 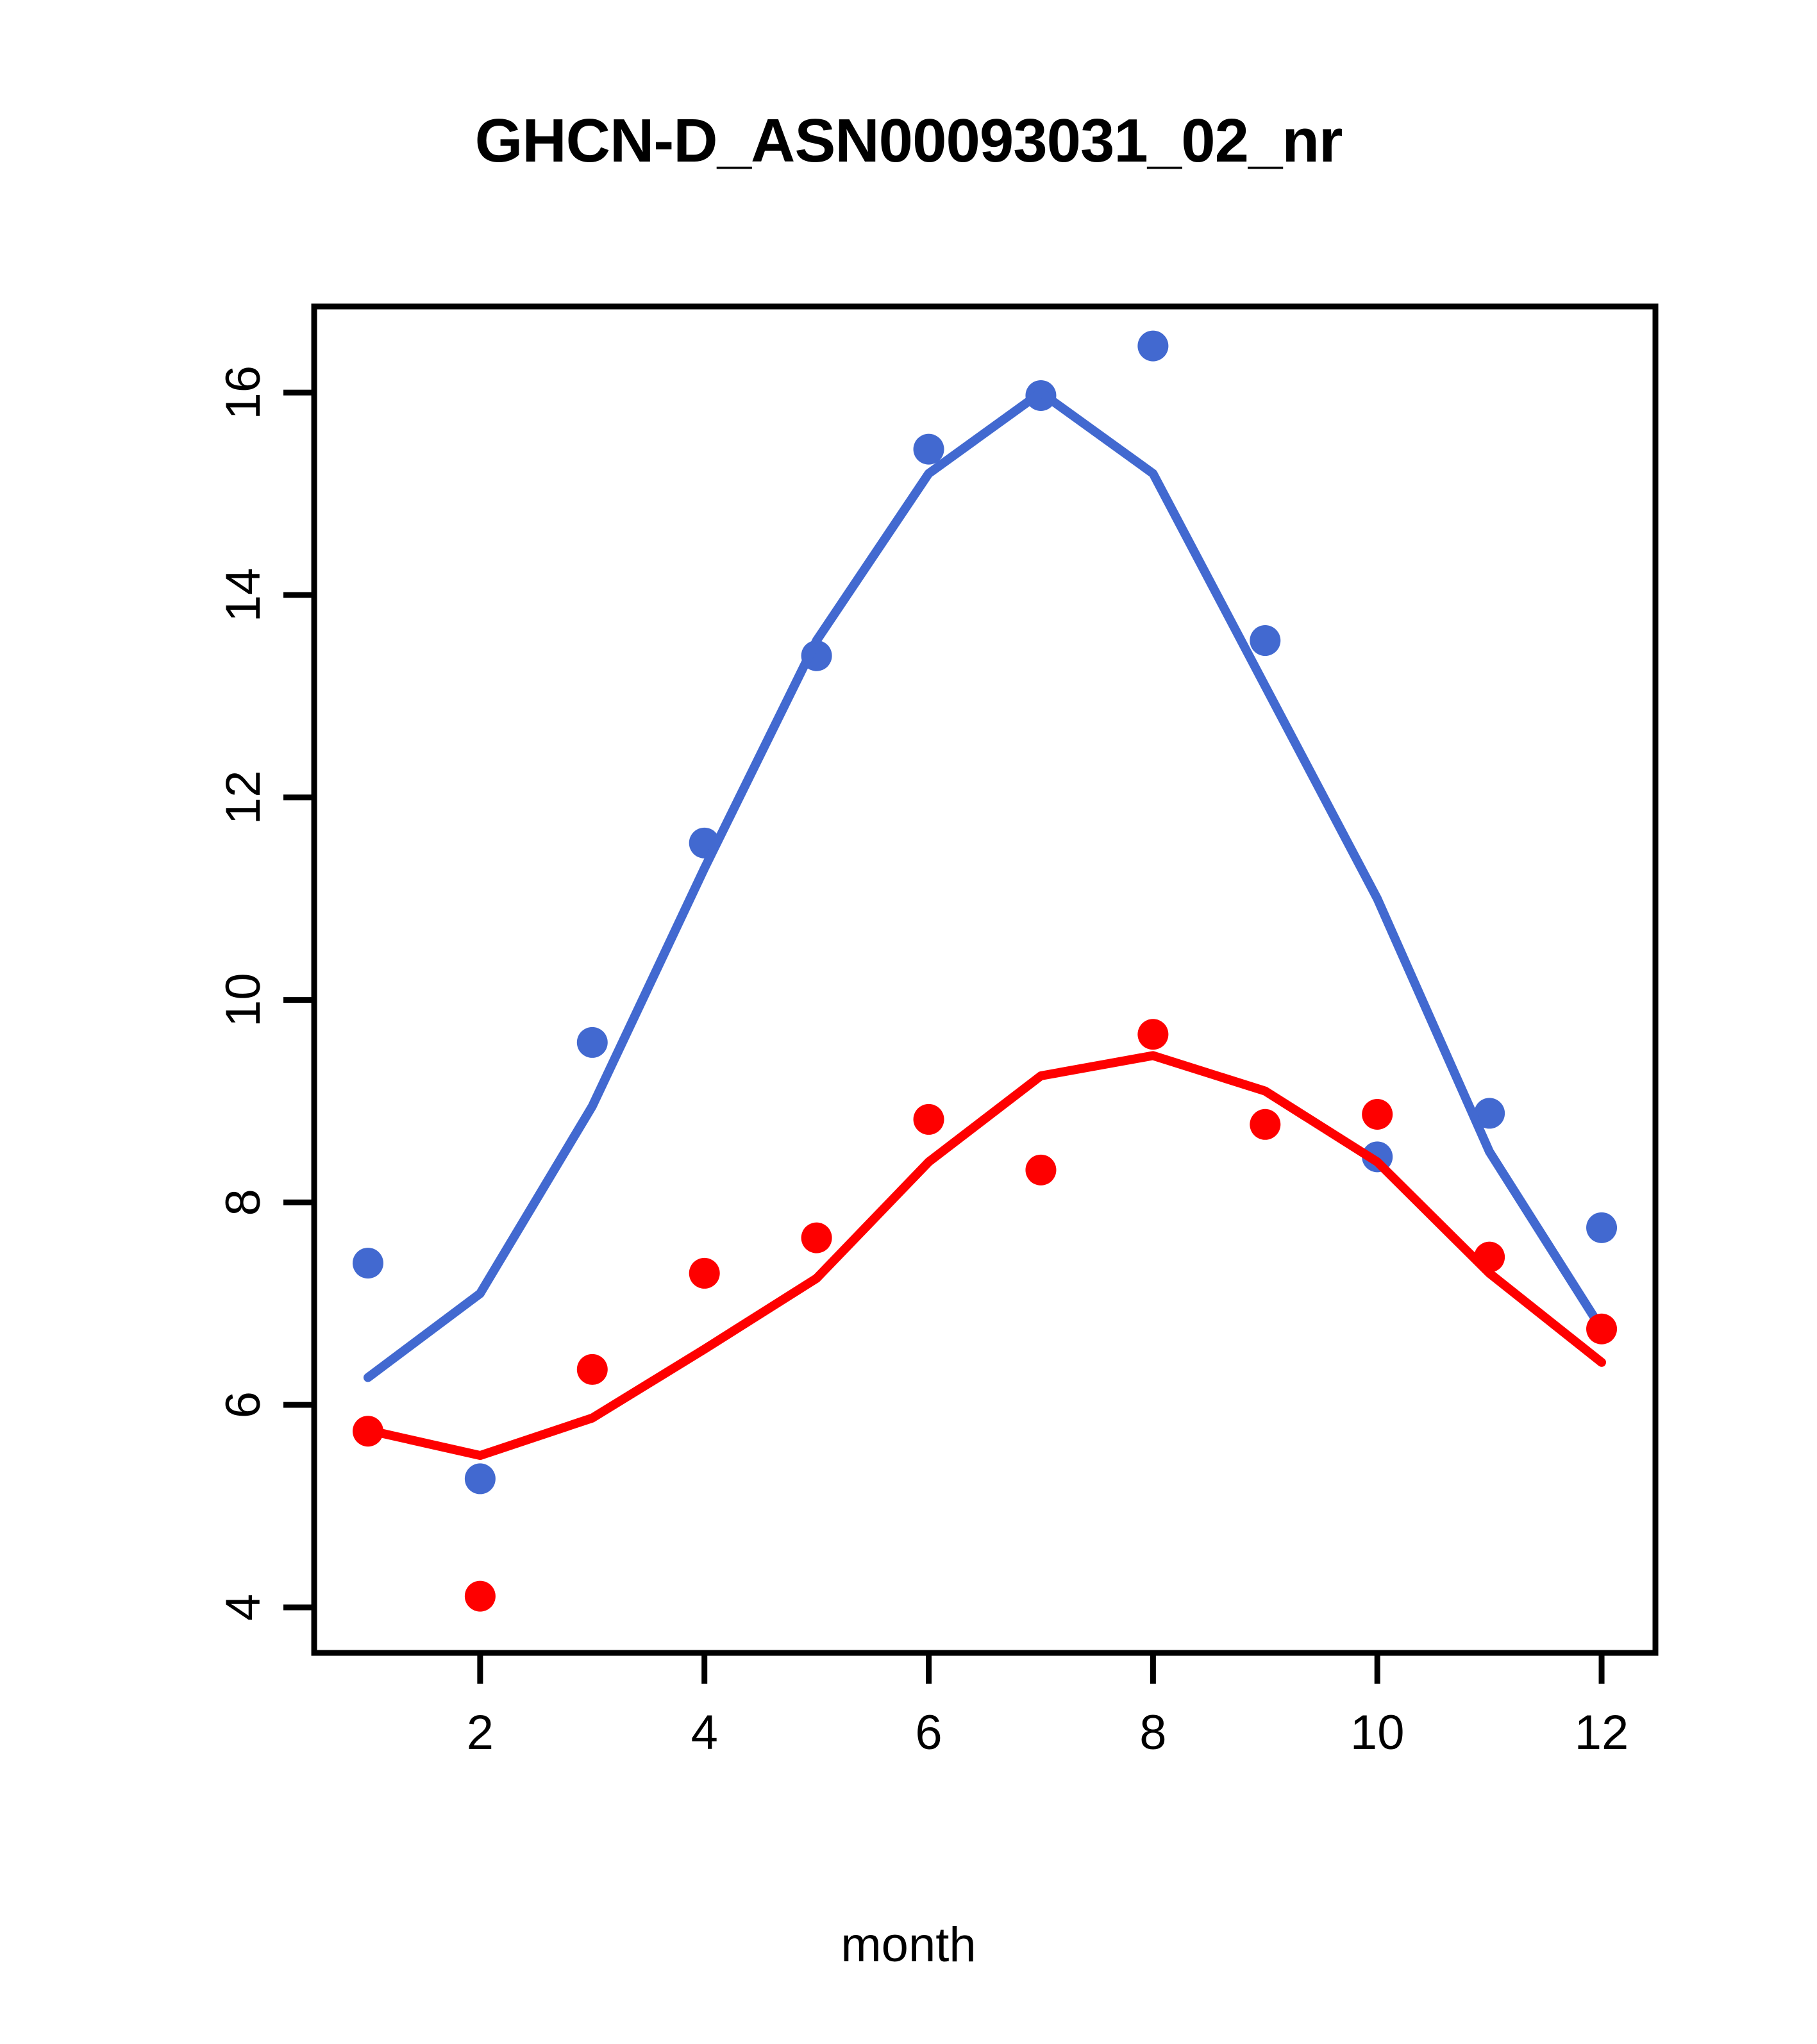 I want to click on x-axis-tick-label: 8, so click(x=1152, y=1732).